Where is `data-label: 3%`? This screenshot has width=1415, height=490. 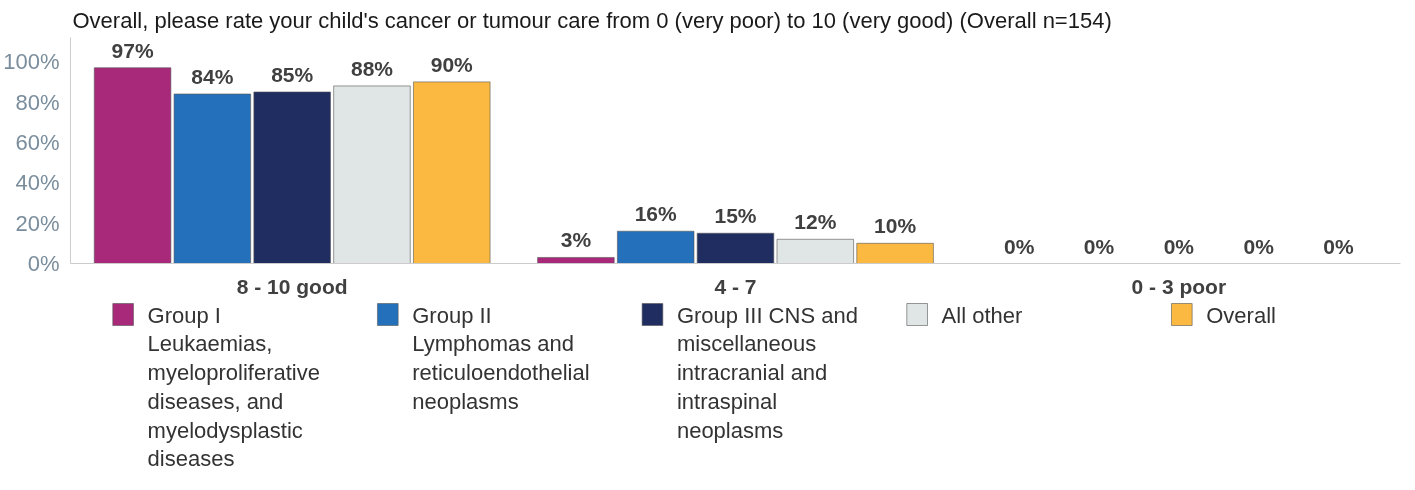
data-label: 3% is located at coordinates (576, 240).